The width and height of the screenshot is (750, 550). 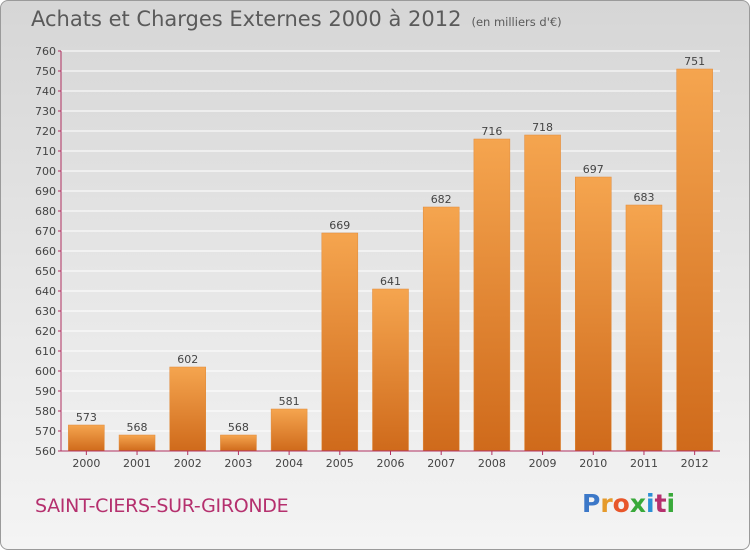 I want to click on y-tick-label: 620, so click(x=45, y=331).